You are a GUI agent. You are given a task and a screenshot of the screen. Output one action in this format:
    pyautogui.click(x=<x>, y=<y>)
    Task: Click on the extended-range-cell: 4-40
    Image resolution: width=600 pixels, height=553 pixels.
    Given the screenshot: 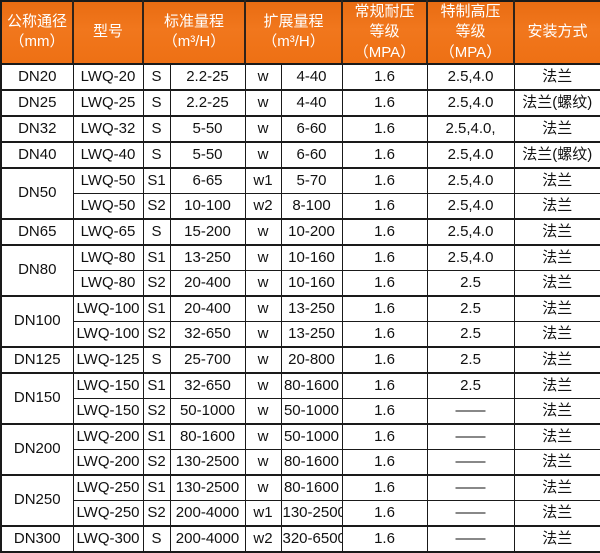 What is the action you would take?
    pyautogui.click(x=311, y=76)
    